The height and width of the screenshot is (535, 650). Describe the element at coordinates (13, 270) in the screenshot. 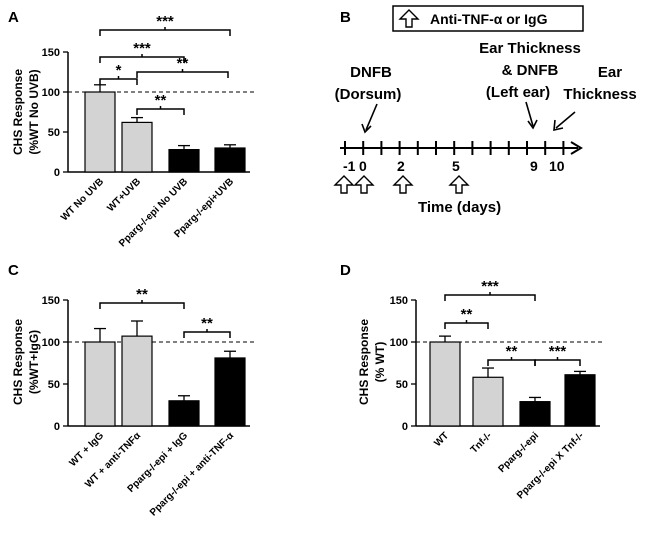

I see `panel-letter-c: C` at that location.